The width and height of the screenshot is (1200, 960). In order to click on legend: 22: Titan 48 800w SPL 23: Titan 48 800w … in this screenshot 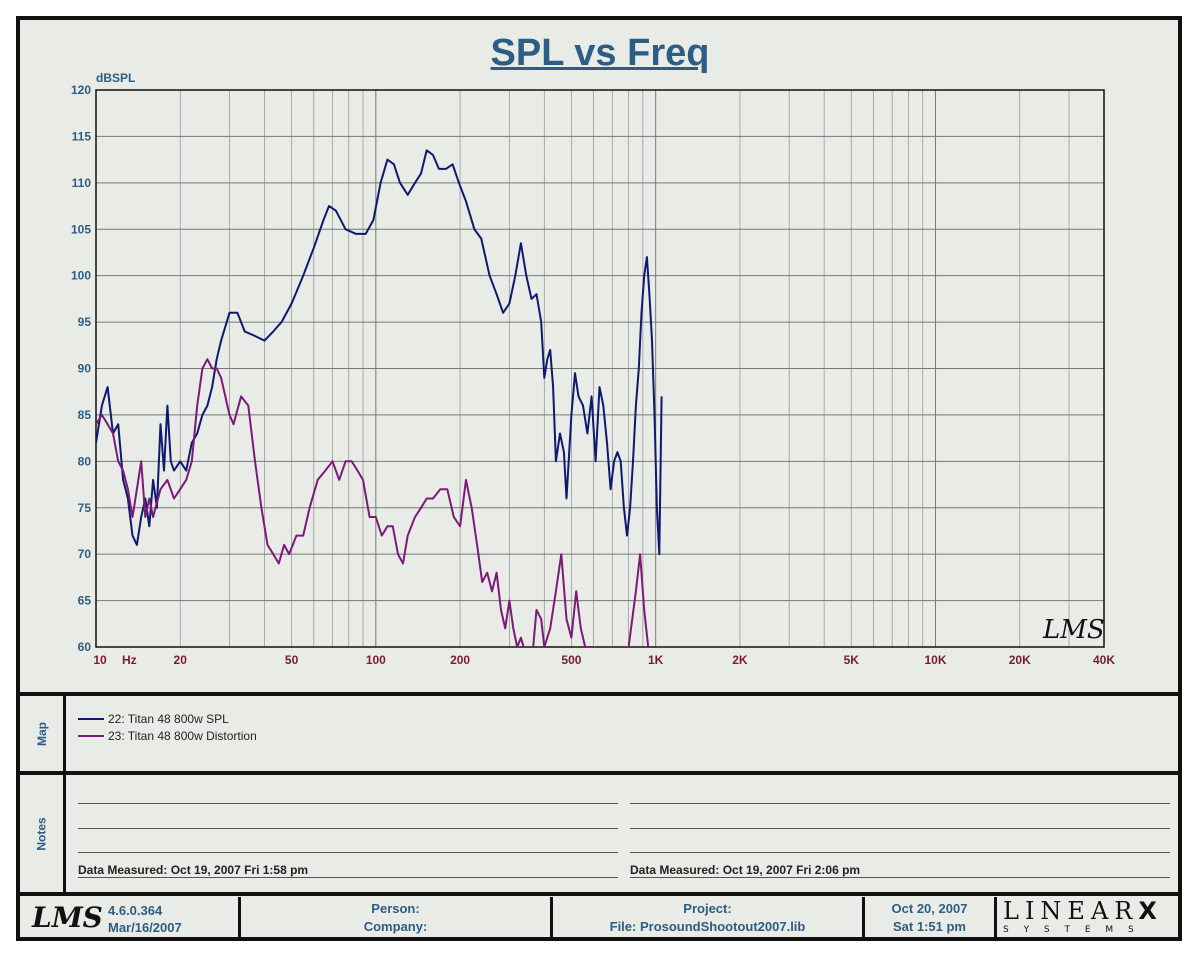, I will do `click(167, 727)`.